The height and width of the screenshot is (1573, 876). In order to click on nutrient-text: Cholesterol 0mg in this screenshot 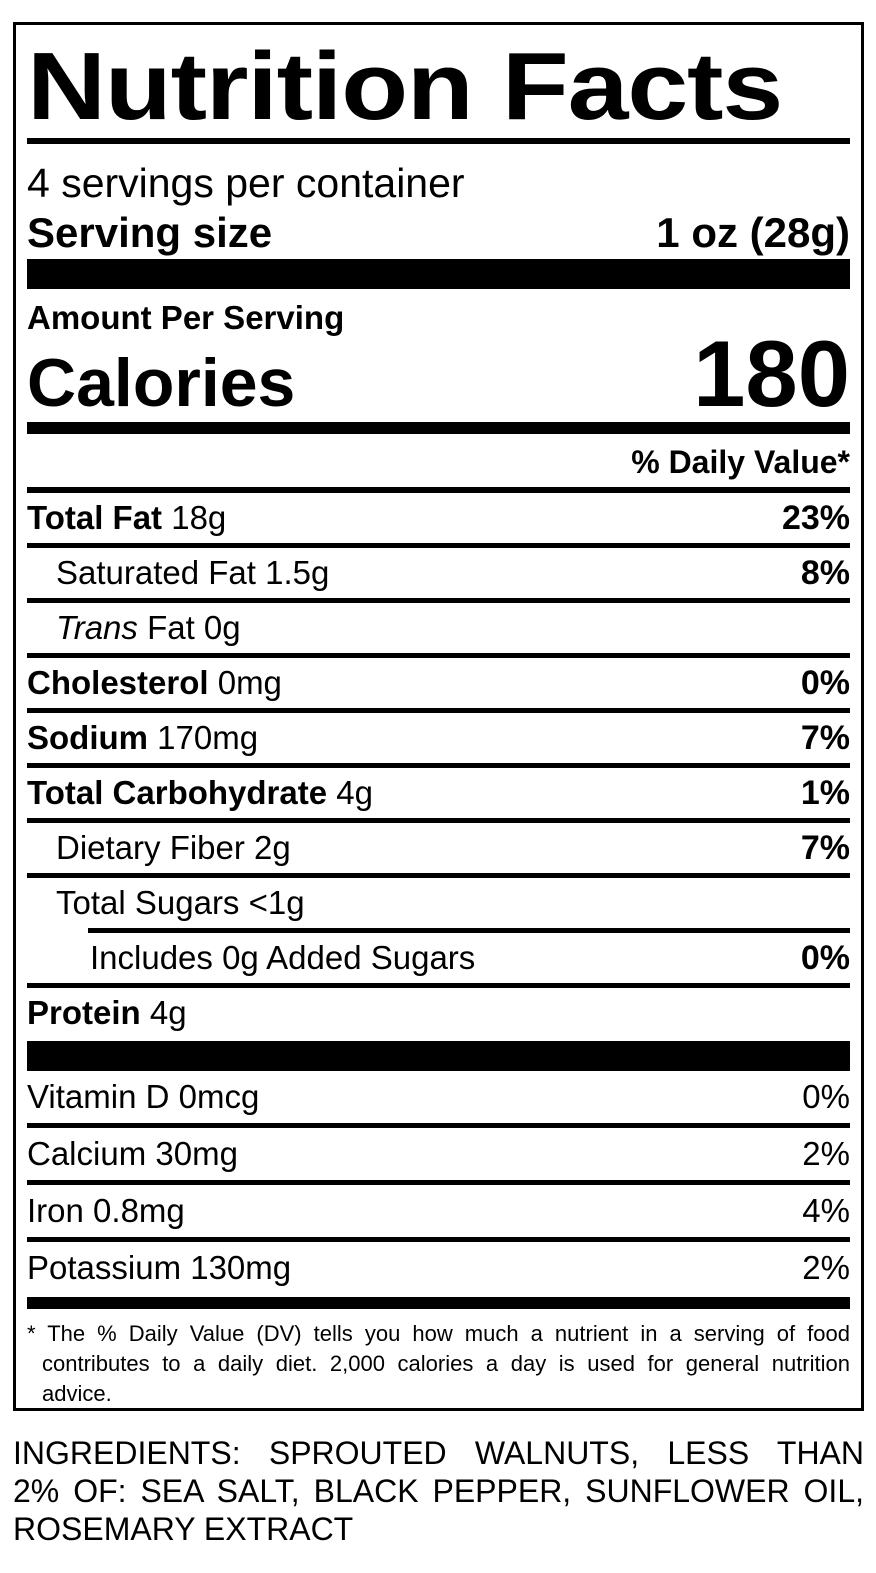, I will do `click(154, 683)`.